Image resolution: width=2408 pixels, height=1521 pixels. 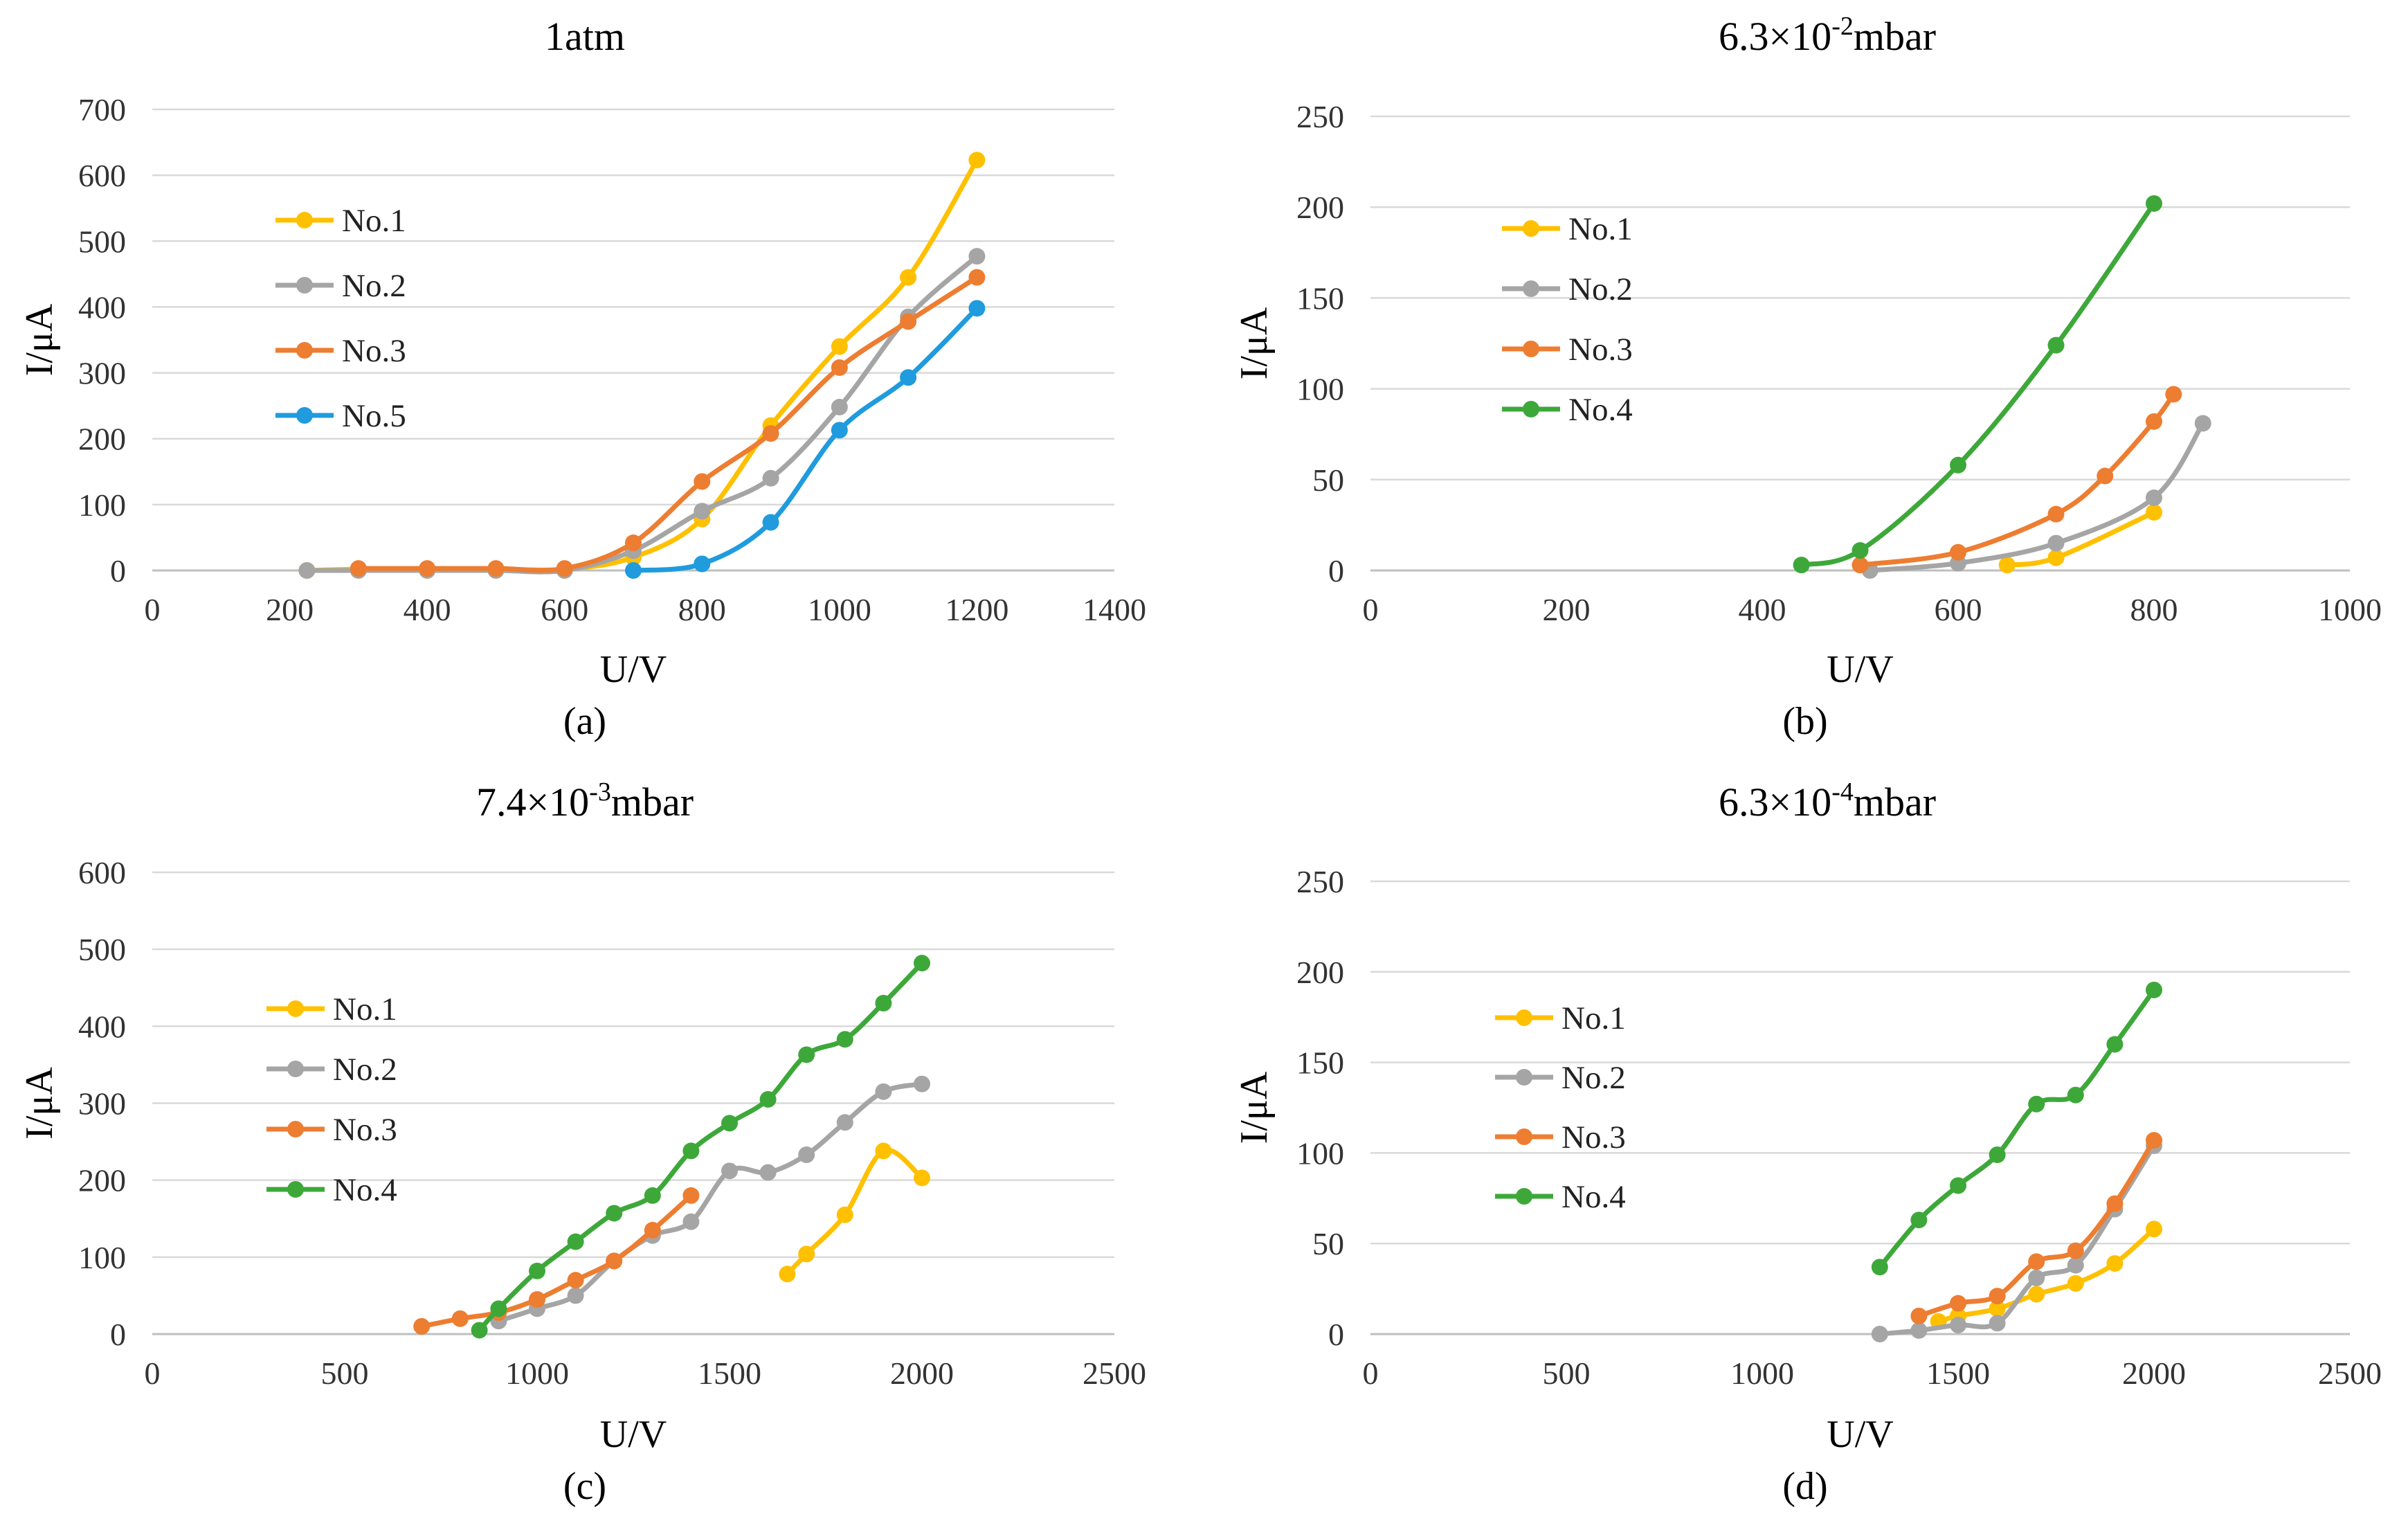 I want to click on y-tick-label: 500, so click(x=102, y=949).